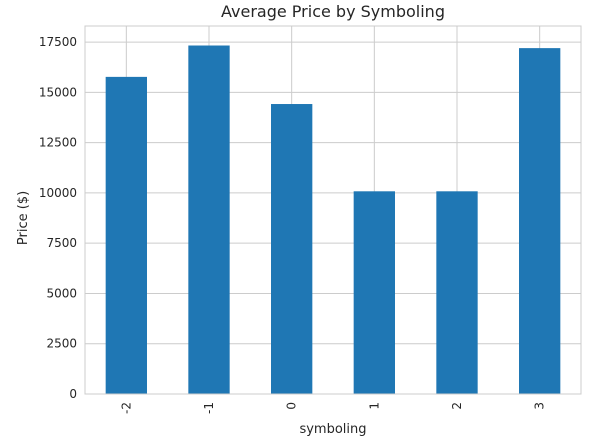 This screenshot has height=440, width=594. What do you see at coordinates (58, 143) in the screenshot?
I see `y-tick-label: 12500` at bounding box center [58, 143].